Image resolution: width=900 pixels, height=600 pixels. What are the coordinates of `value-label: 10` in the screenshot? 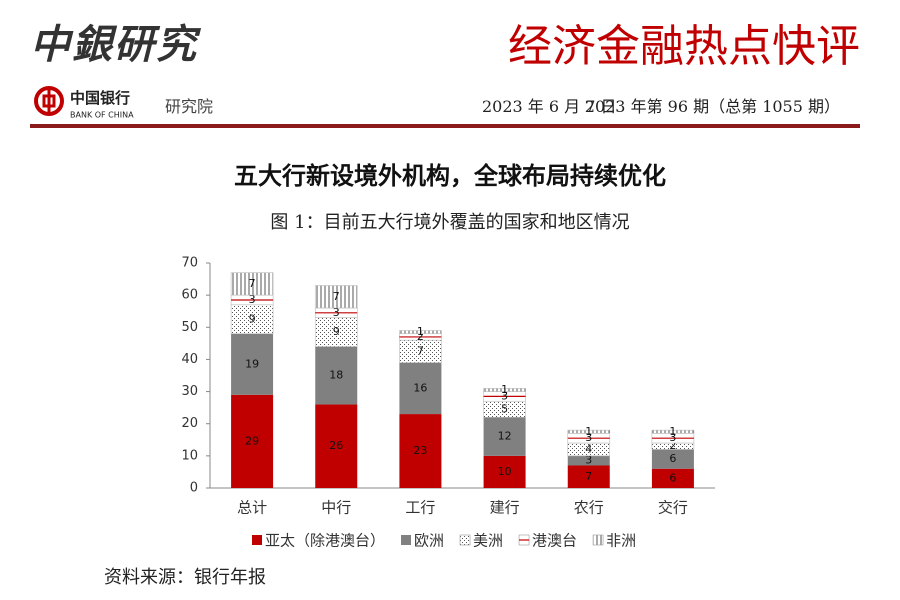 It's located at (505, 471).